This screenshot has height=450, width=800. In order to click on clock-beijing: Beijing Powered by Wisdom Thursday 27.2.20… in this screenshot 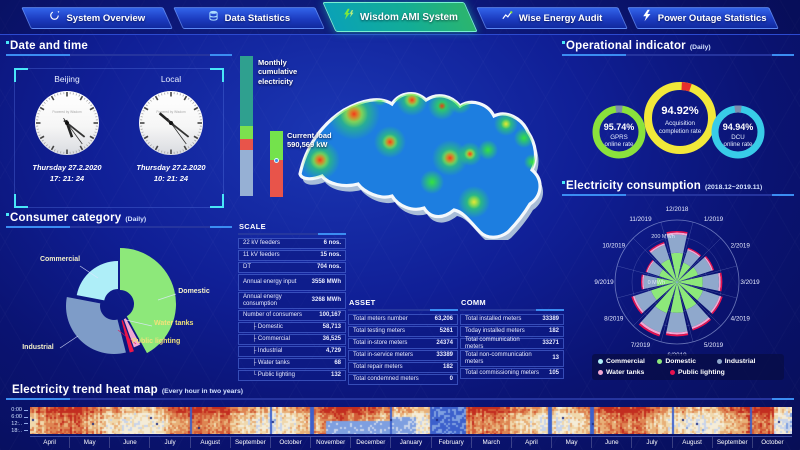, I will do `click(67, 138)`.